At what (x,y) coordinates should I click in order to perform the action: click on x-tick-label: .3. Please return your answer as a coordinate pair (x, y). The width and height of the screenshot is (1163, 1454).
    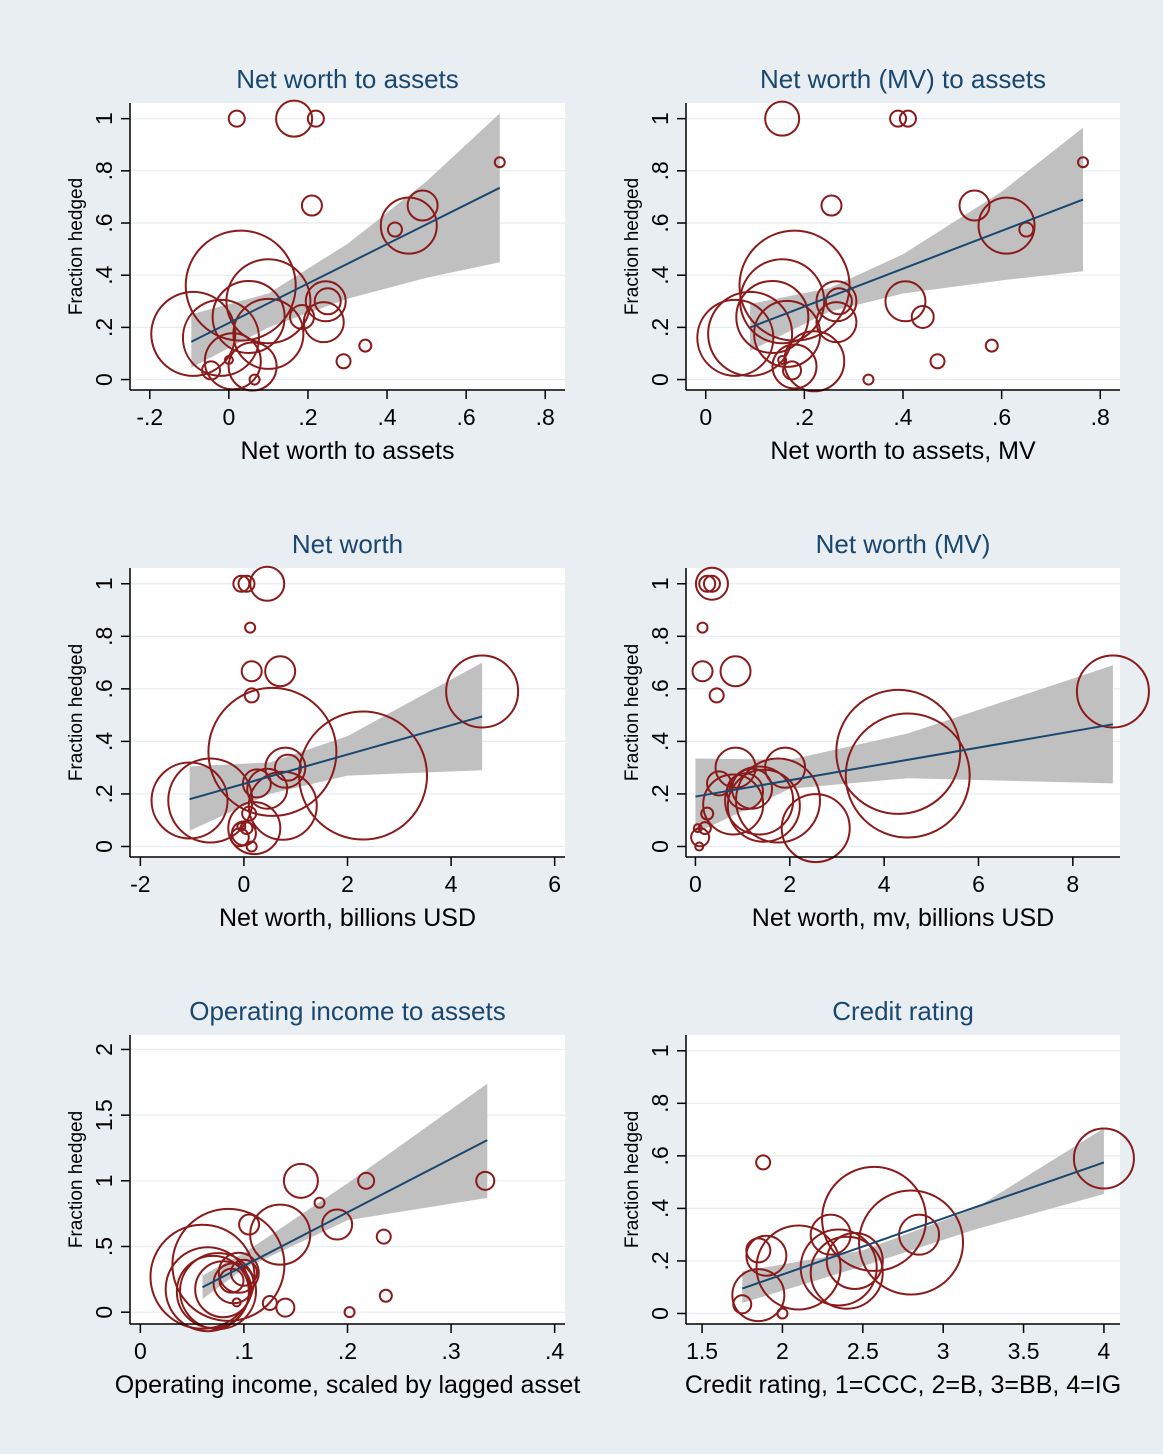
    Looking at the image, I should click on (450, 1351).